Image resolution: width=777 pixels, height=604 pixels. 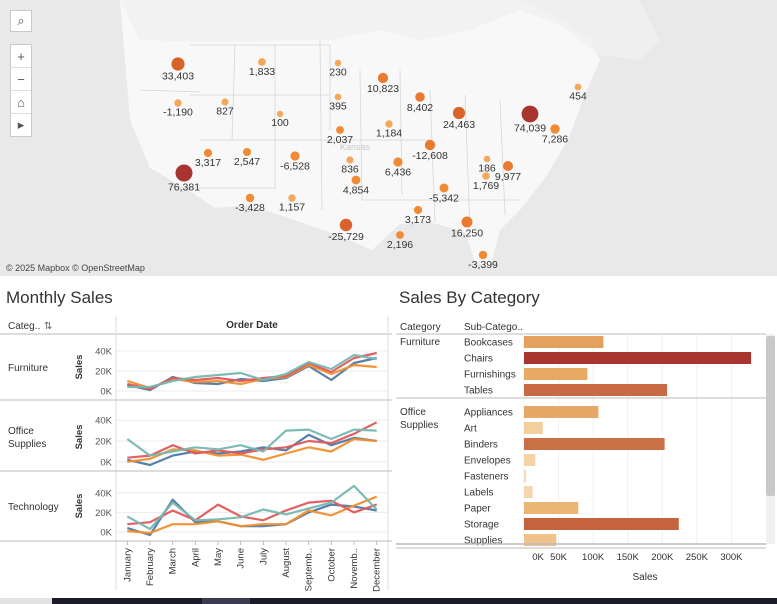 I want to click on map-marker: 7,286, so click(x=555, y=135).